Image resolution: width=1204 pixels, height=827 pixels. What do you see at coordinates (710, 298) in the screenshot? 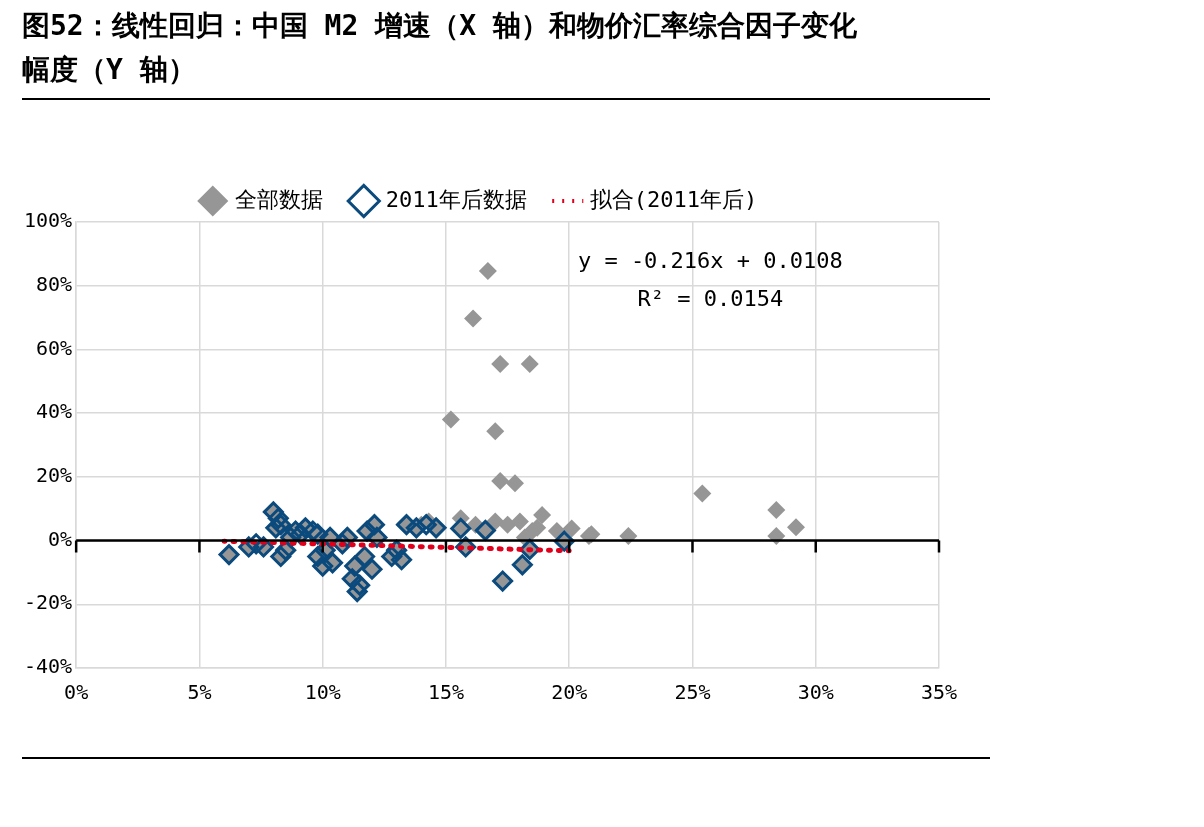
I see `annotation: R² = 0.0154` at bounding box center [710, 298].